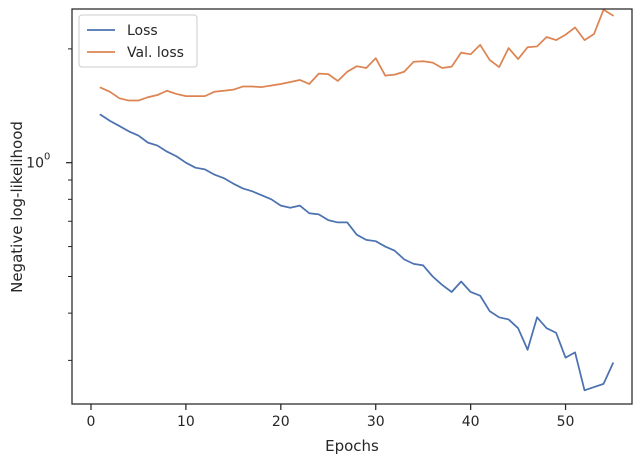  Describe the element at coordinates (471, 422) in the screenshot. I see `x-tick-label: 40` at that location.